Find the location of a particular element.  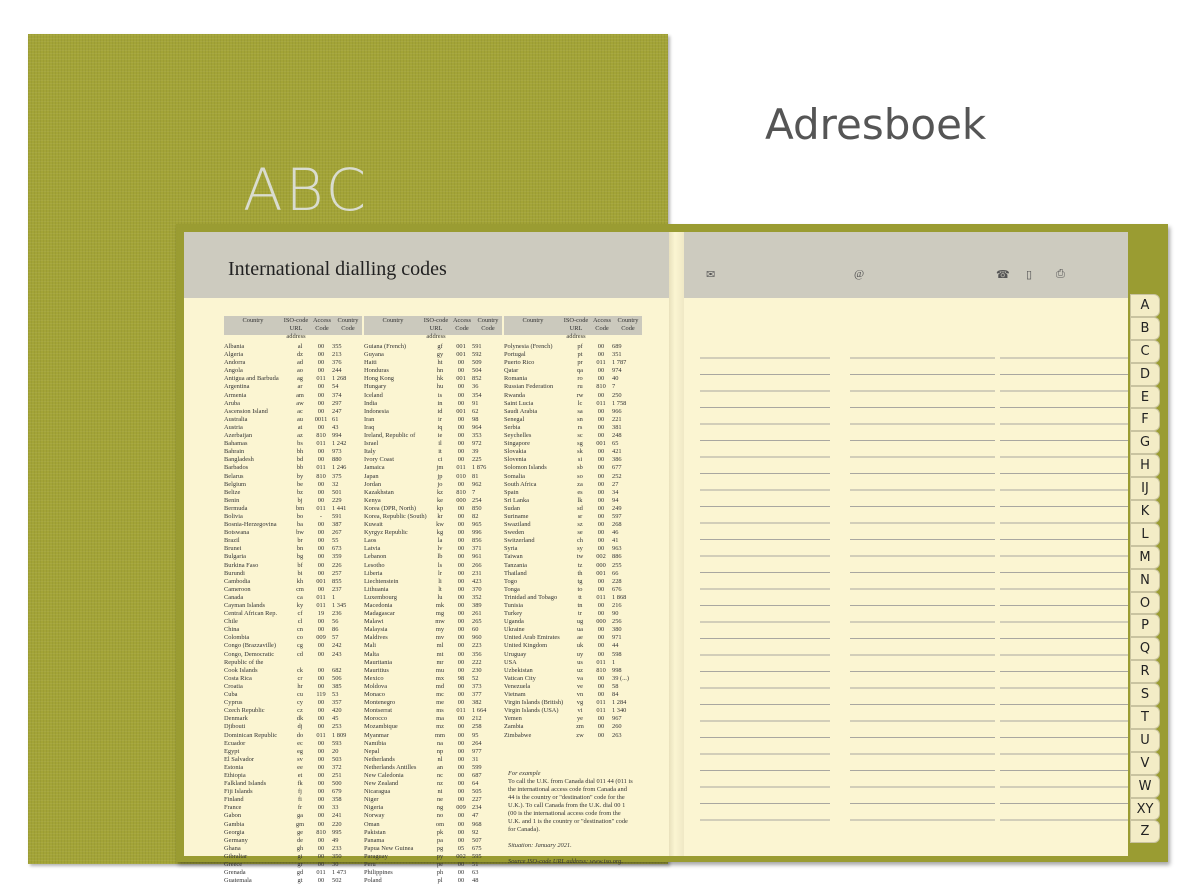

country: Thailand is located at coordinates (515, 573).